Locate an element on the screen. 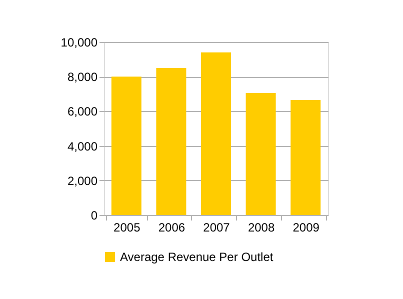  y-tick-label: 6,000 is located at coordinates (82, 111).